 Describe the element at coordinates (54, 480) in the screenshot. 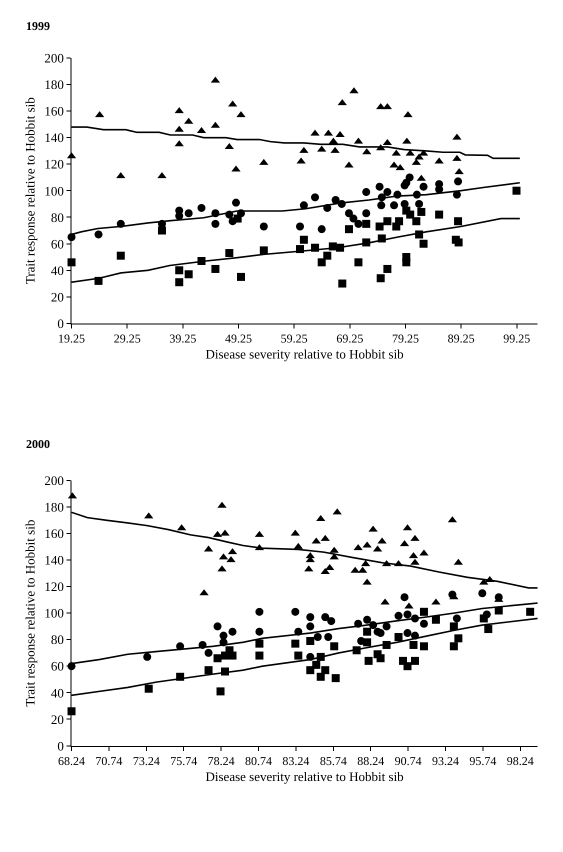

I see `y-tick-label: 200` at that location.